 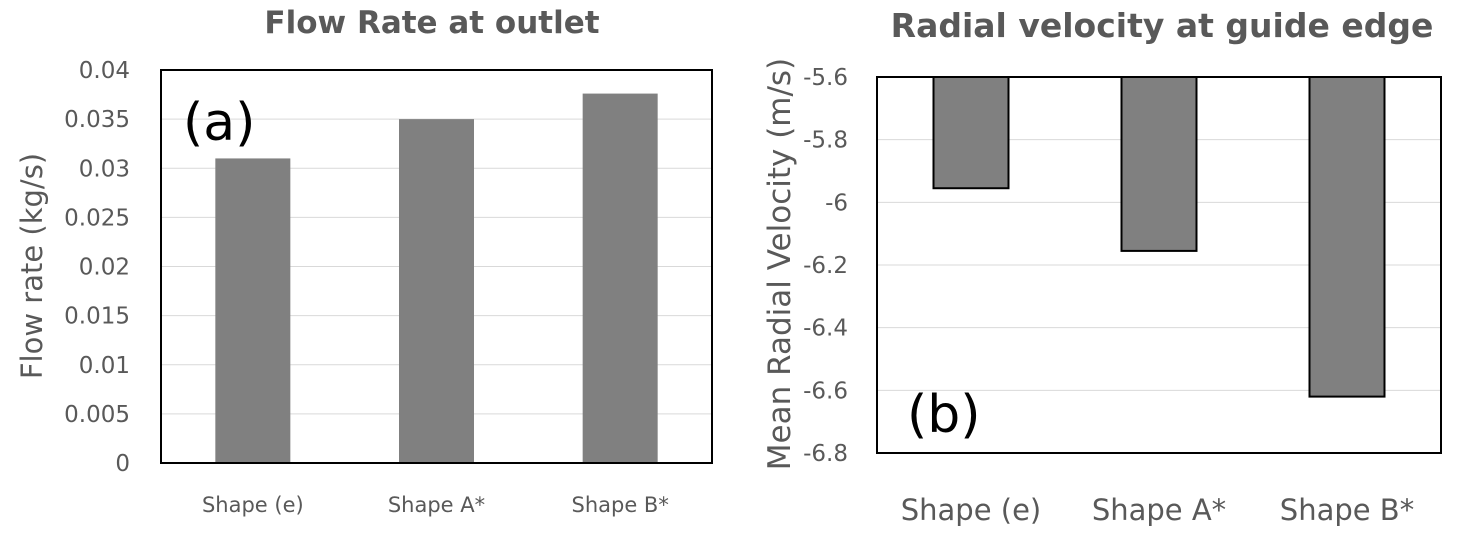 I want to click on chart-a-panel-label: (a), so click(x=219, y=123).